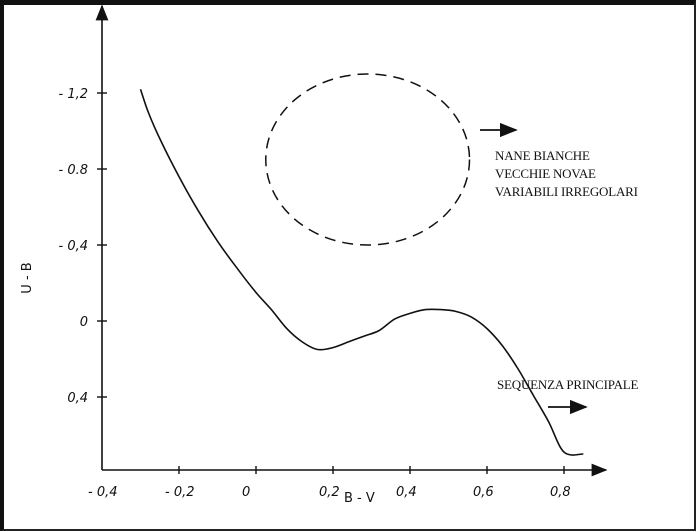 The height and width of the screenshot is (531, 696). Describe the element at coordinates (246, 492) in the screenshot. I see `x-tick-label: 0` at that location.